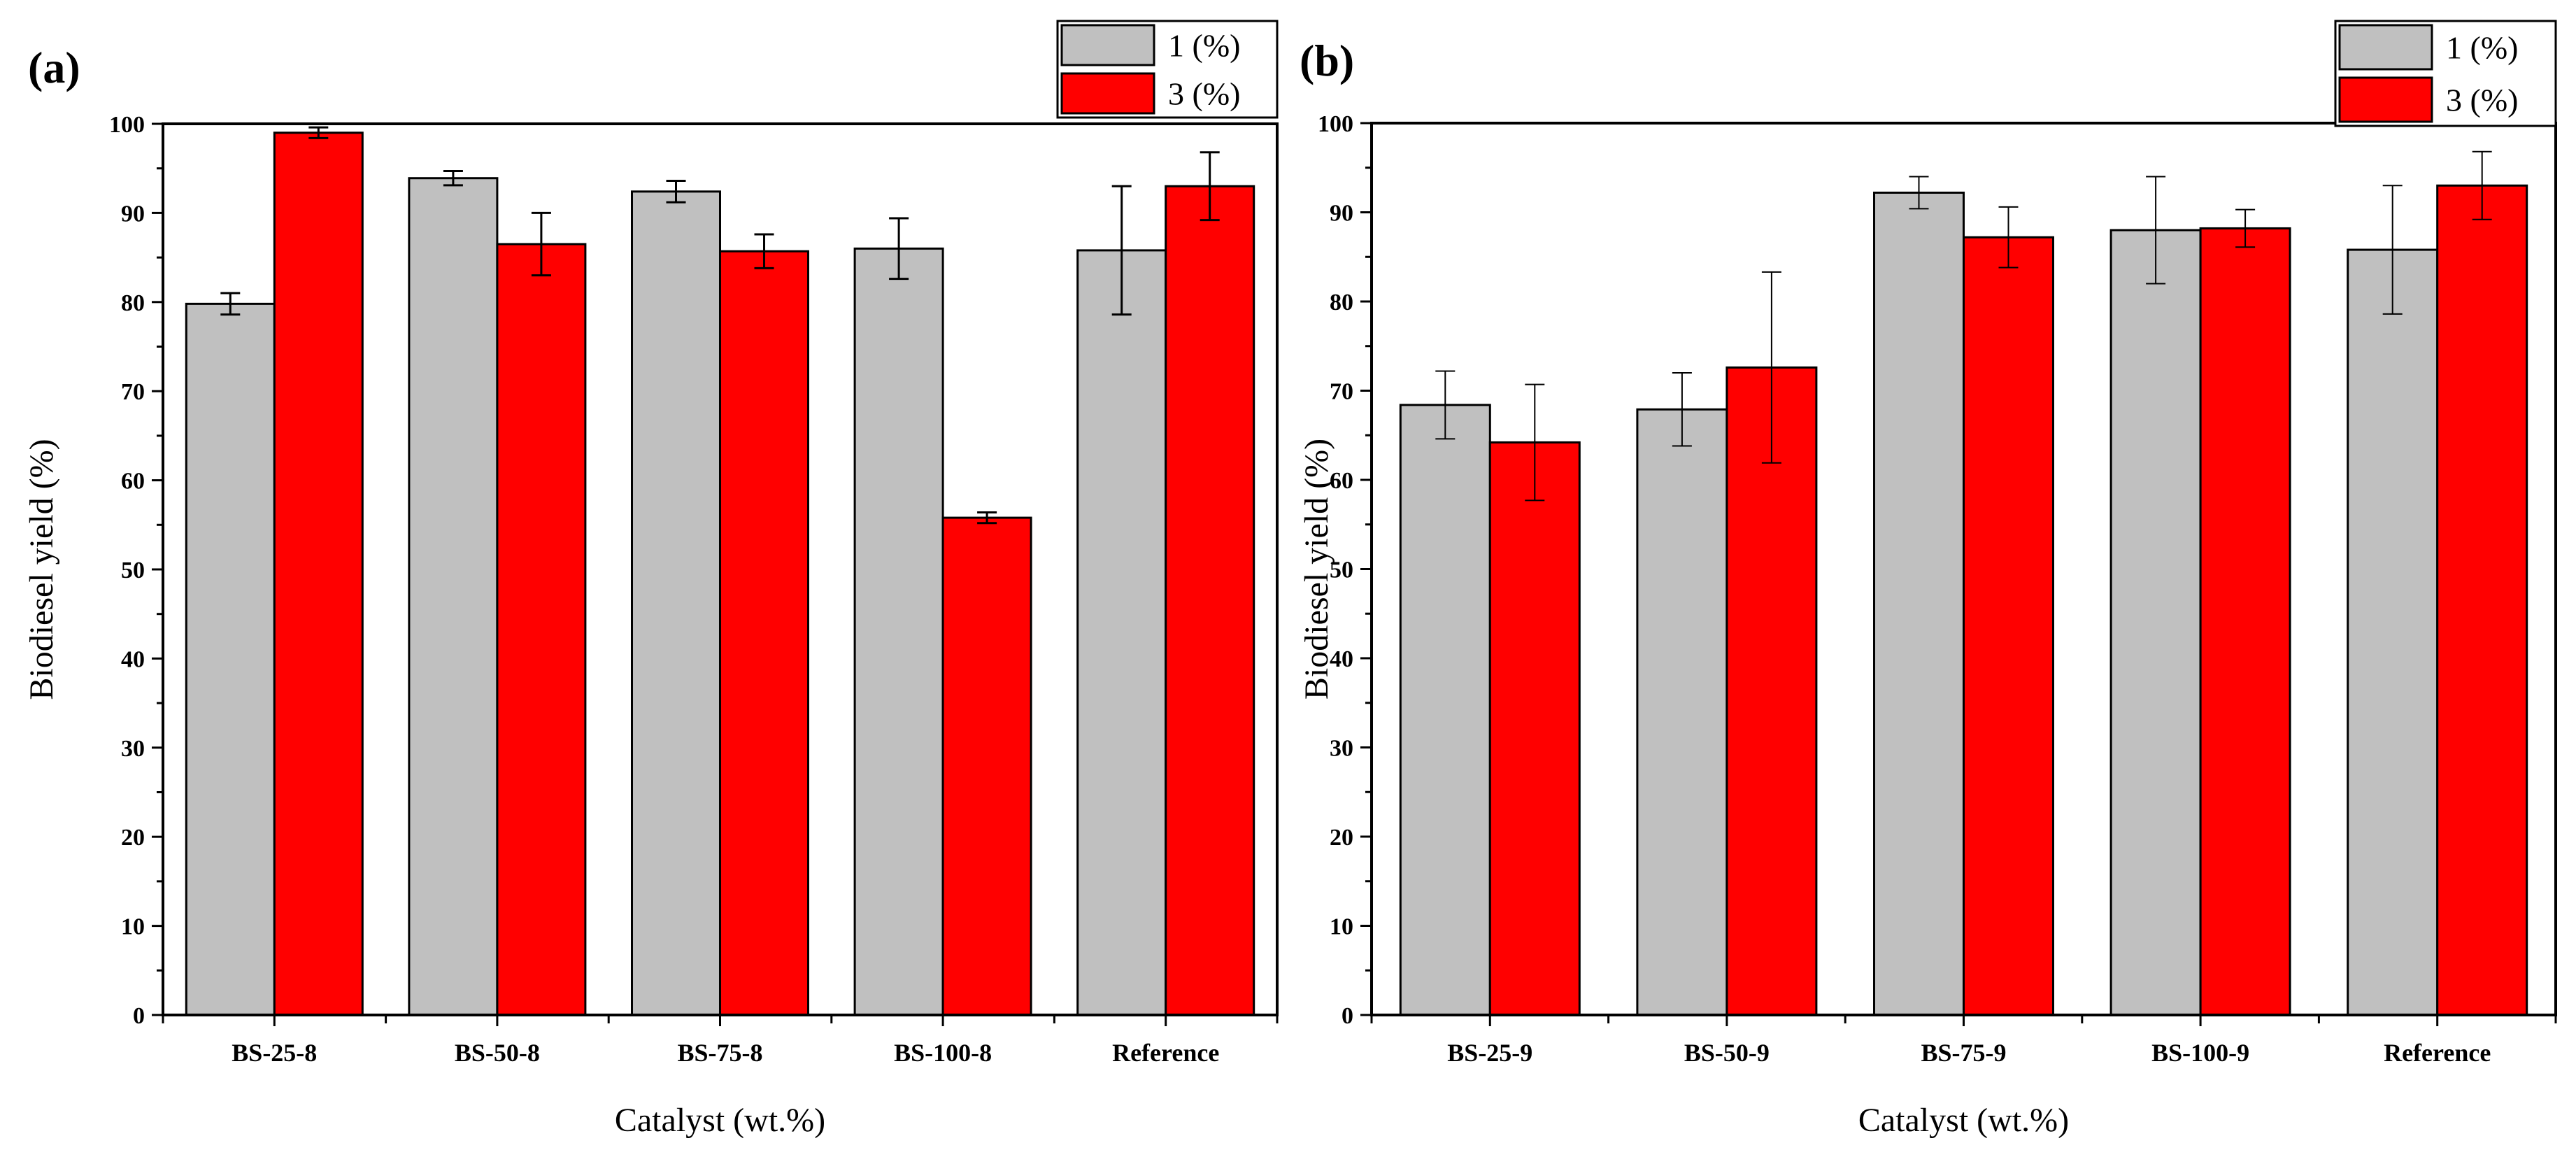 The height and width of the screenshot is (1157, 2576). I want to click on panel-label: (b), so click(1327, 61).